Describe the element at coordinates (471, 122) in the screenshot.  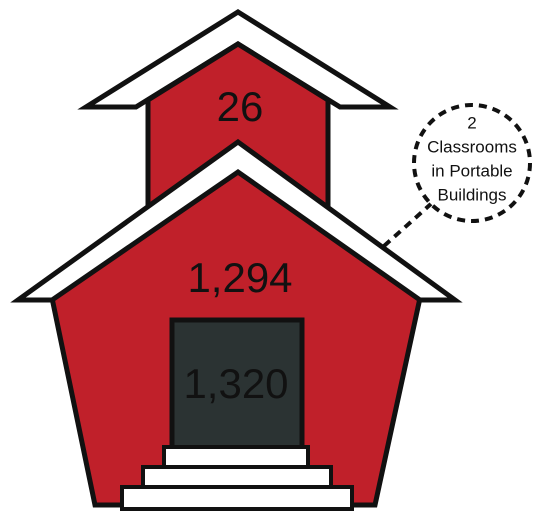
I see `callout-line: 2` at that location.